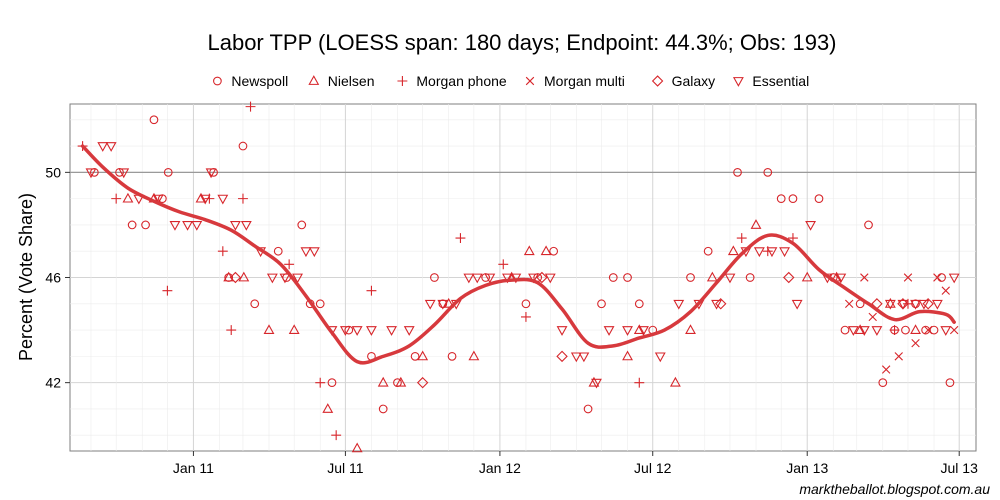  Describe the element at coordinates (584, 81) in the screenshot. I see `legend-label: Morgan multi` at that location.